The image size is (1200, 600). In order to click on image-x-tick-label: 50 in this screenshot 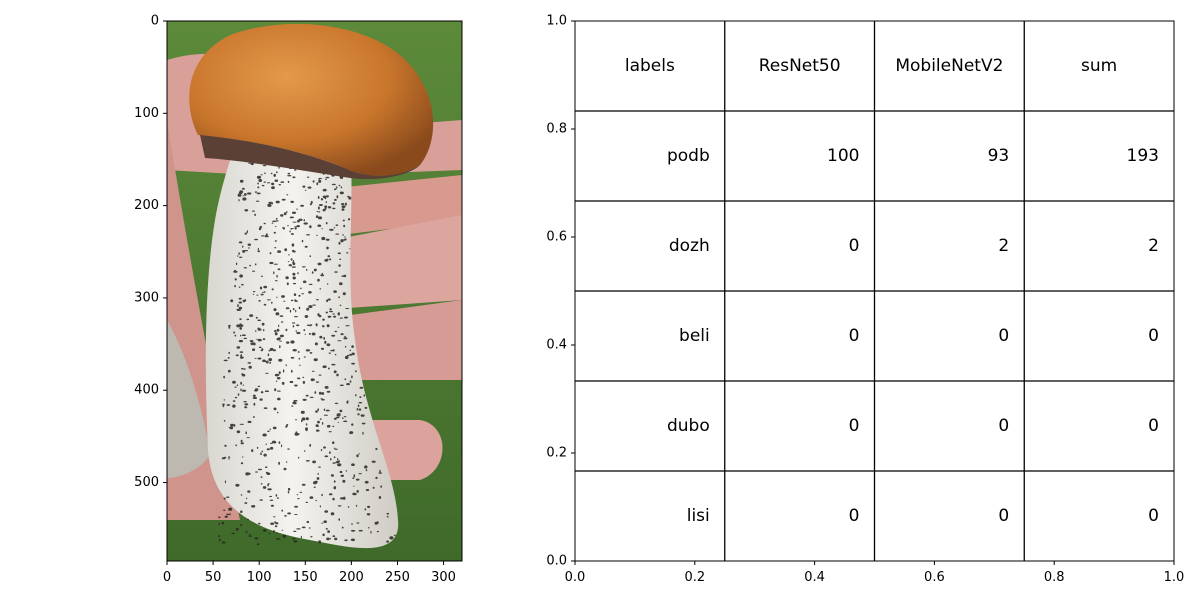, I will do `click(213, 577)`.